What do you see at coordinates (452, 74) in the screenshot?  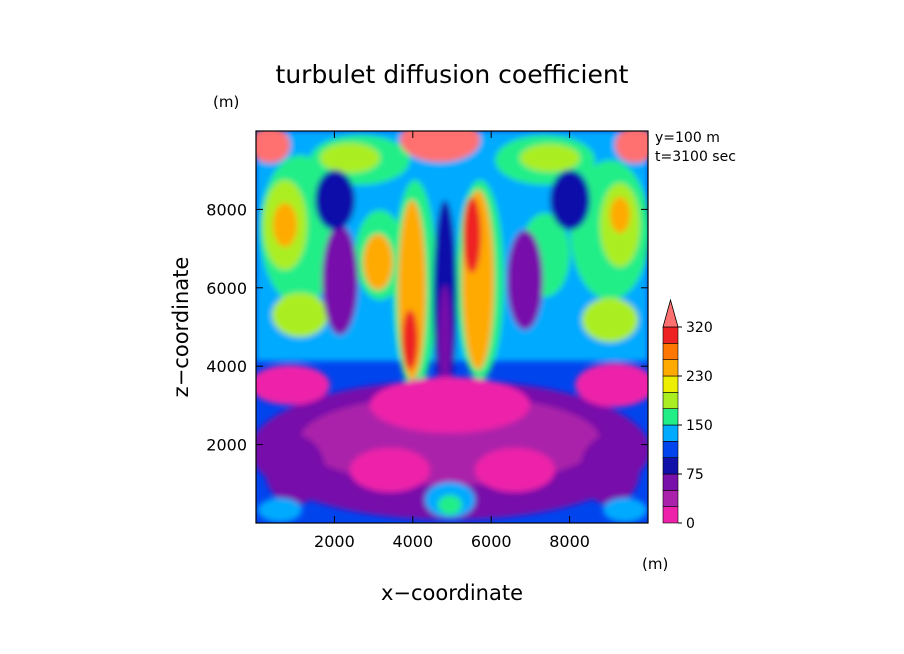 I see `chart-title: turbulet diffusion coefficient` at bounding box center [452, 74].